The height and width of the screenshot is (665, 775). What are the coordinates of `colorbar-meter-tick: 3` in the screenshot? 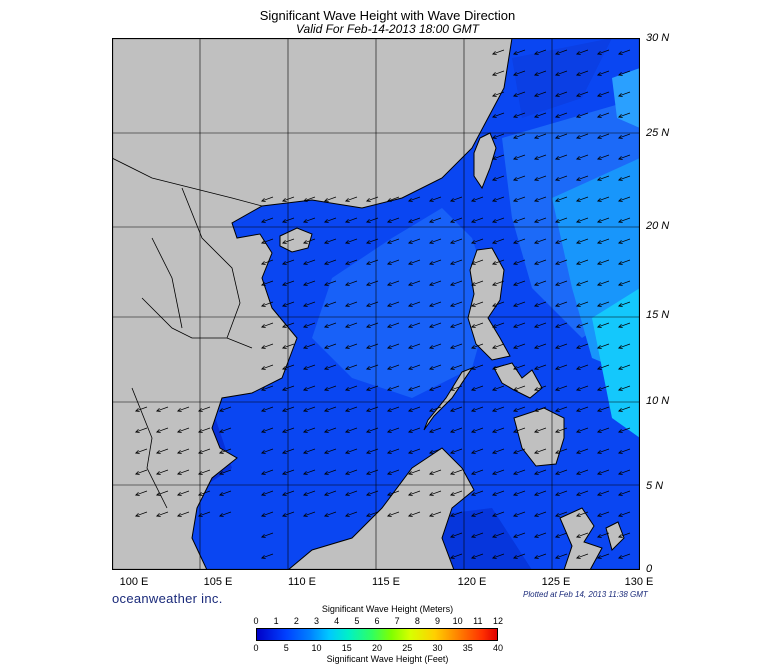 It's located at (316, 621).